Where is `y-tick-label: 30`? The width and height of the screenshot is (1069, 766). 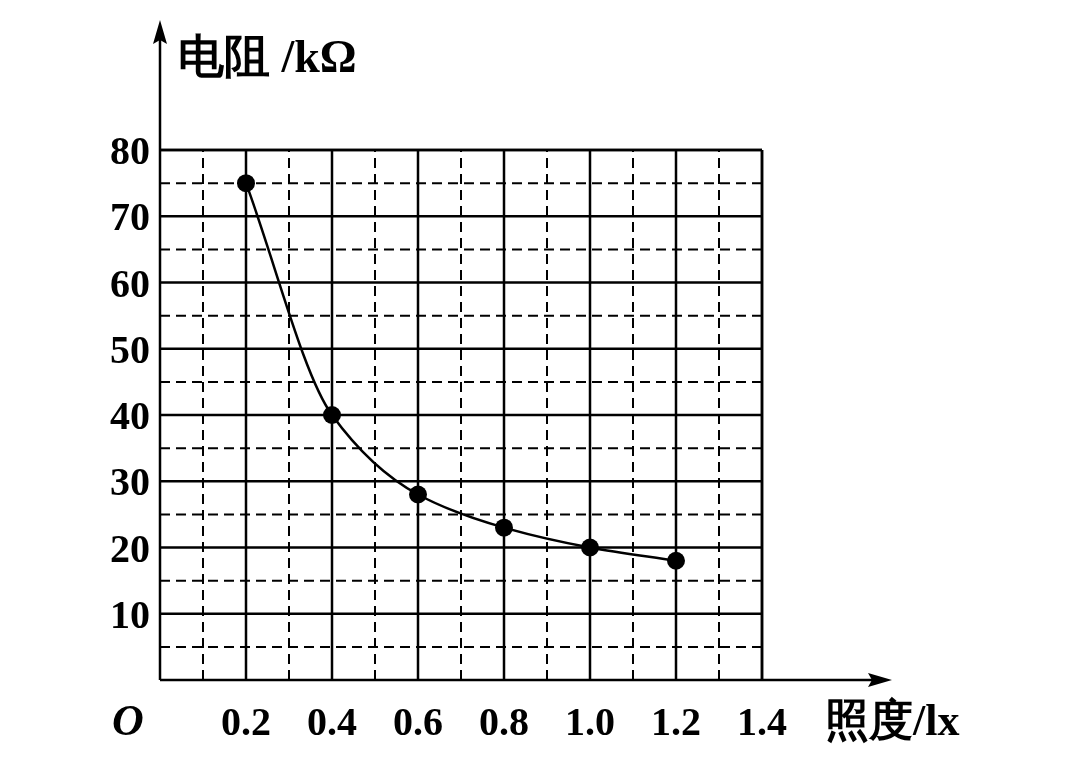
y-tick-label: 30 is located at coordinates (130, 482).